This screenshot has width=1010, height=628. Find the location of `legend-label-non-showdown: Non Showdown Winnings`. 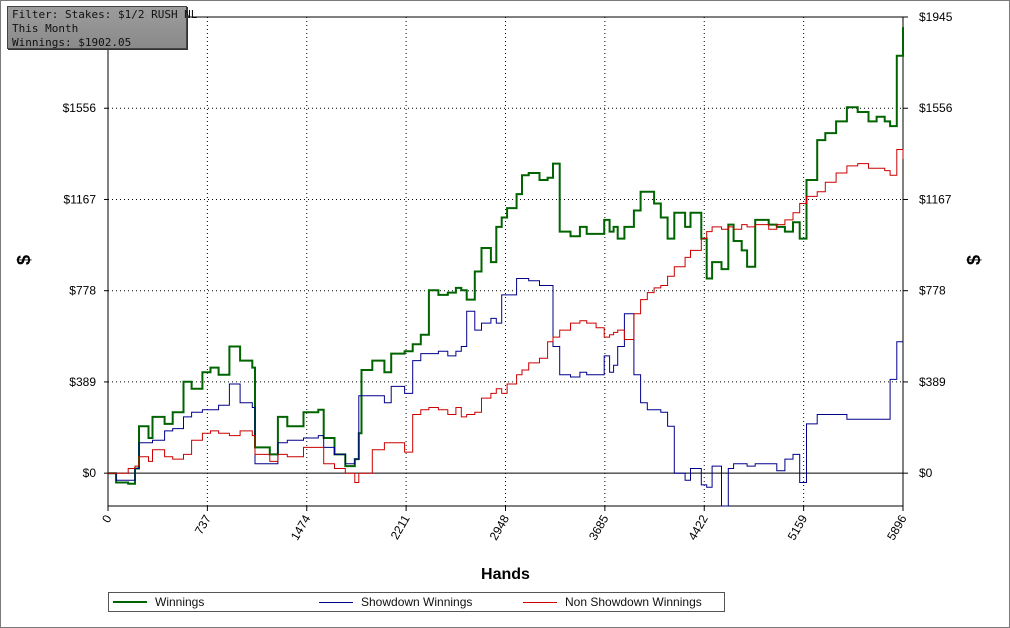

legend-label-non-showdown: Non Showdown Winnings is located at coordinates (633, 602).